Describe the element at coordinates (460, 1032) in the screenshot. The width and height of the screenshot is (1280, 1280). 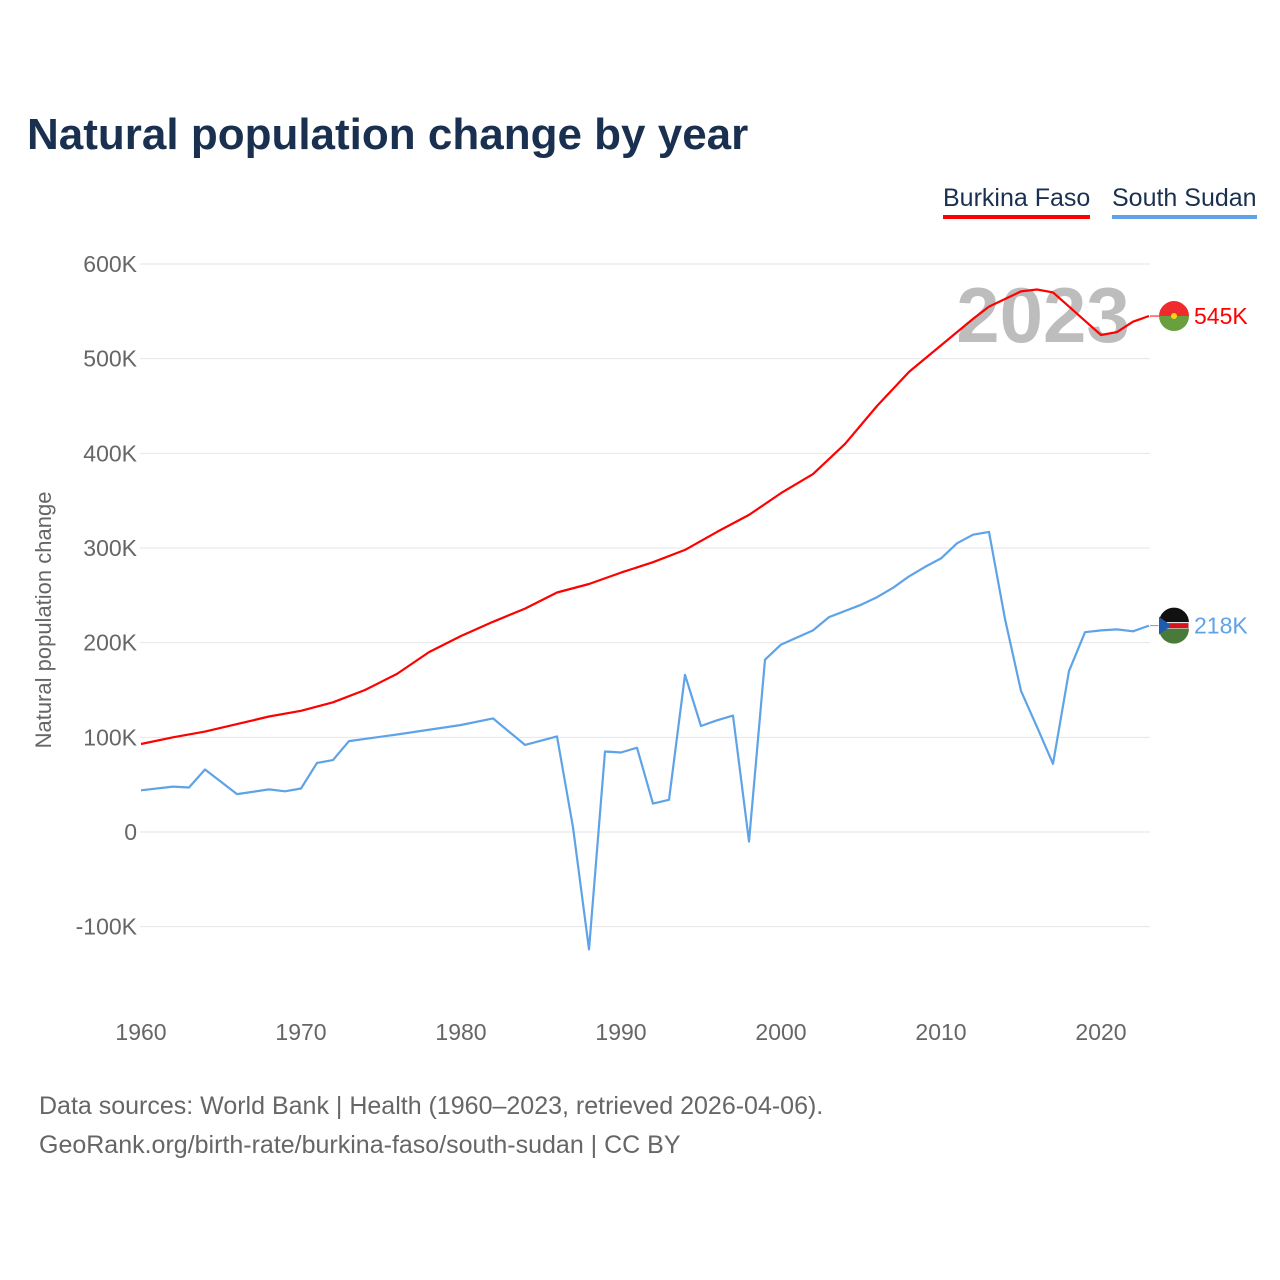
I see `x-tick-label: 1980` at that location.